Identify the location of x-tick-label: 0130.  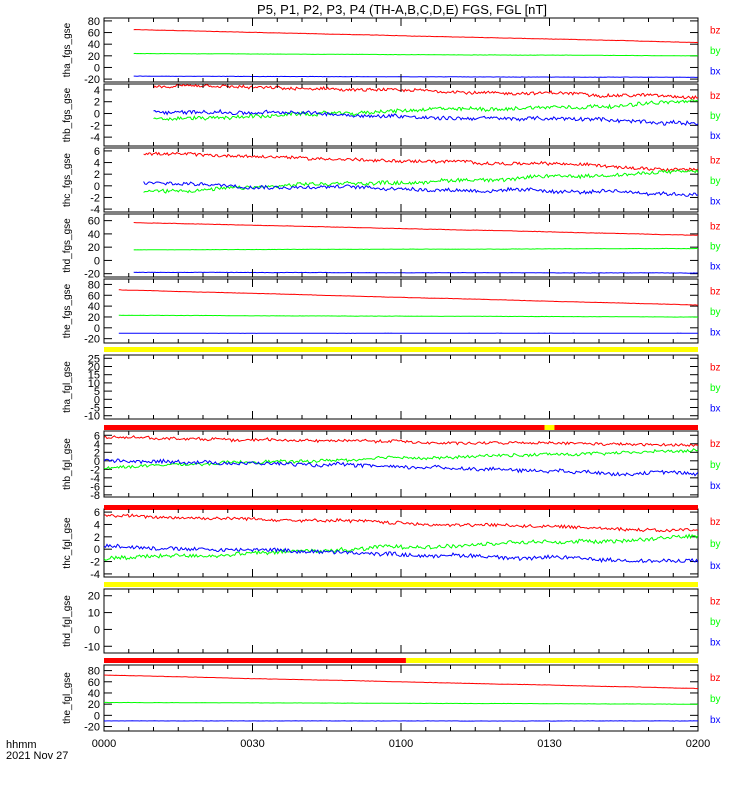
(549, 744).